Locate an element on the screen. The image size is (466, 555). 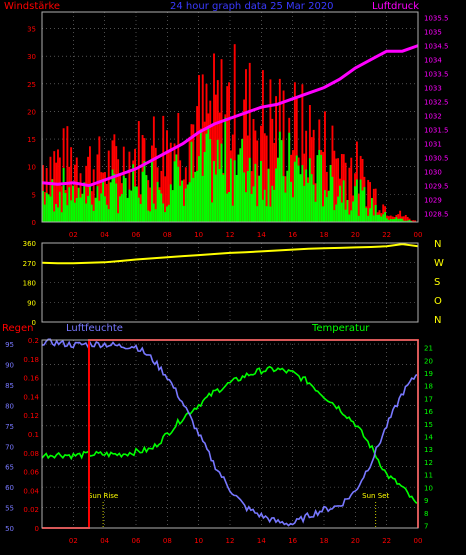
time-tick-label: 02 is located at coordinates (73, 541).